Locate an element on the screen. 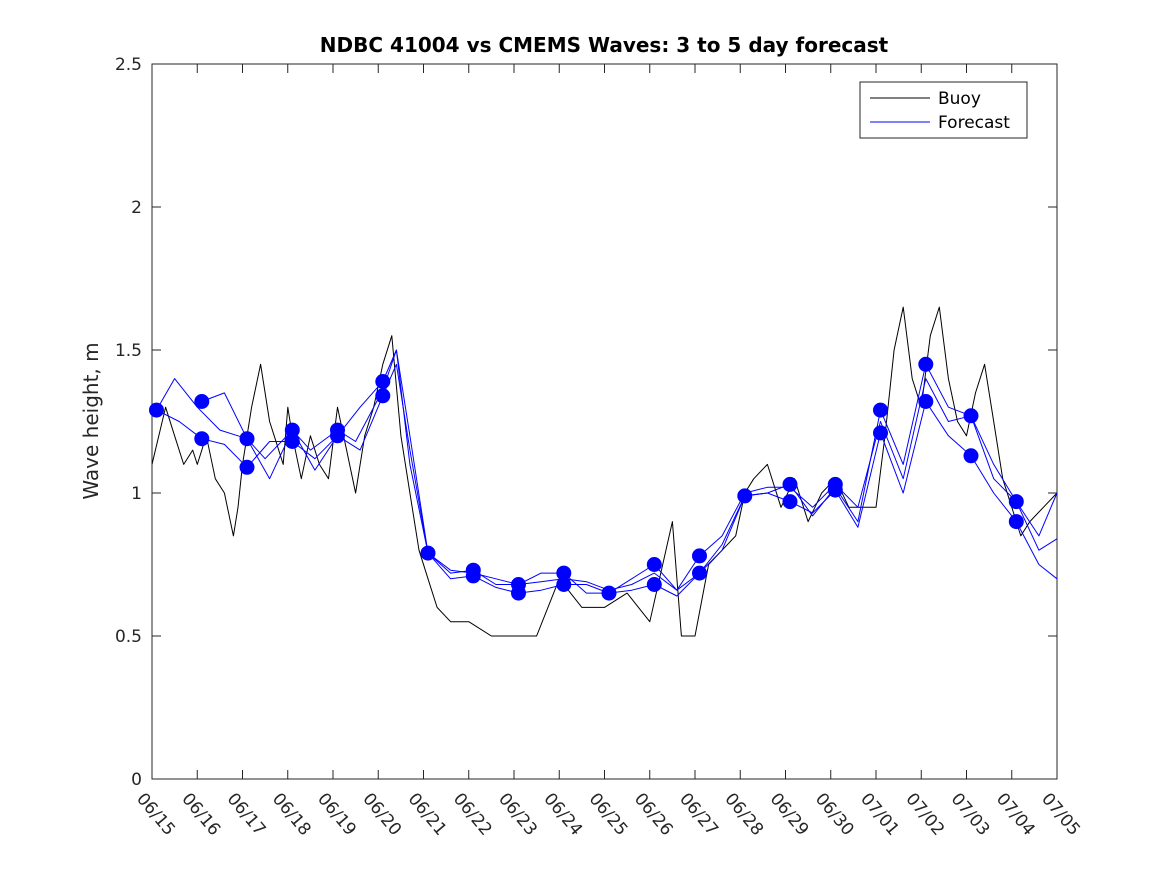 Image resolution: width=1167 pixels, height=880 pixels. x-tick-label: 06/22 is located at coordinates (472, 814).